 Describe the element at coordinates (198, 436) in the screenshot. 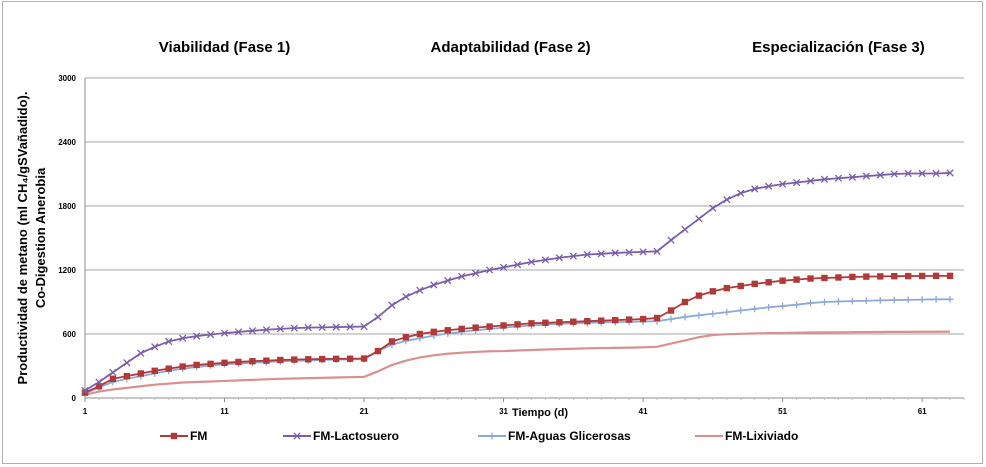

I see `legend-label: FM` at that location.